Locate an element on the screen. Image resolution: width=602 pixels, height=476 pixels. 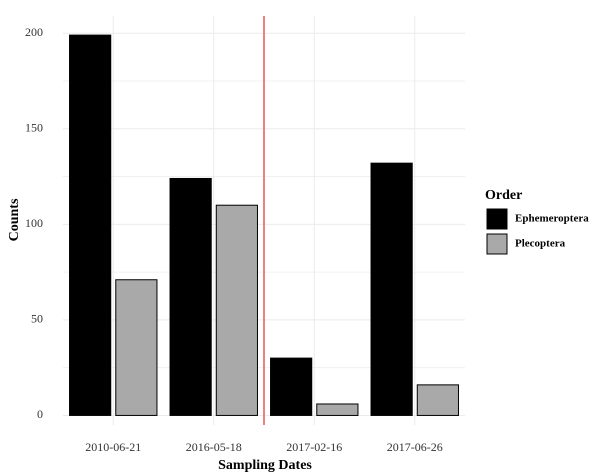
legend-label: Ephemeroptera is located at coordinates (552, 219).